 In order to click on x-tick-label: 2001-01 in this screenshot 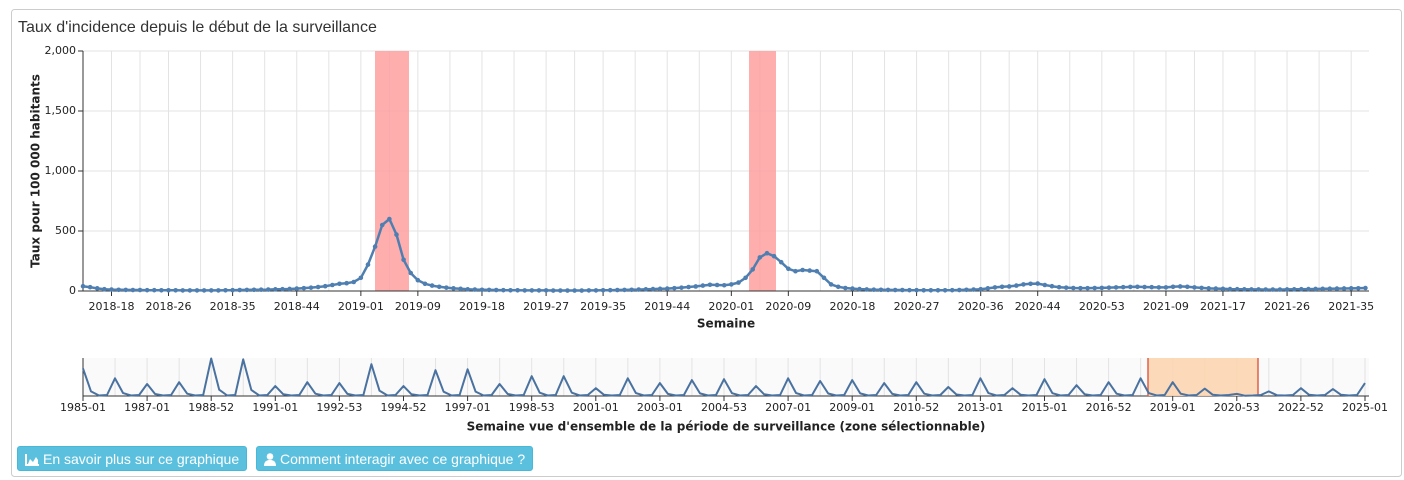, I will do `click(596, 407)`.